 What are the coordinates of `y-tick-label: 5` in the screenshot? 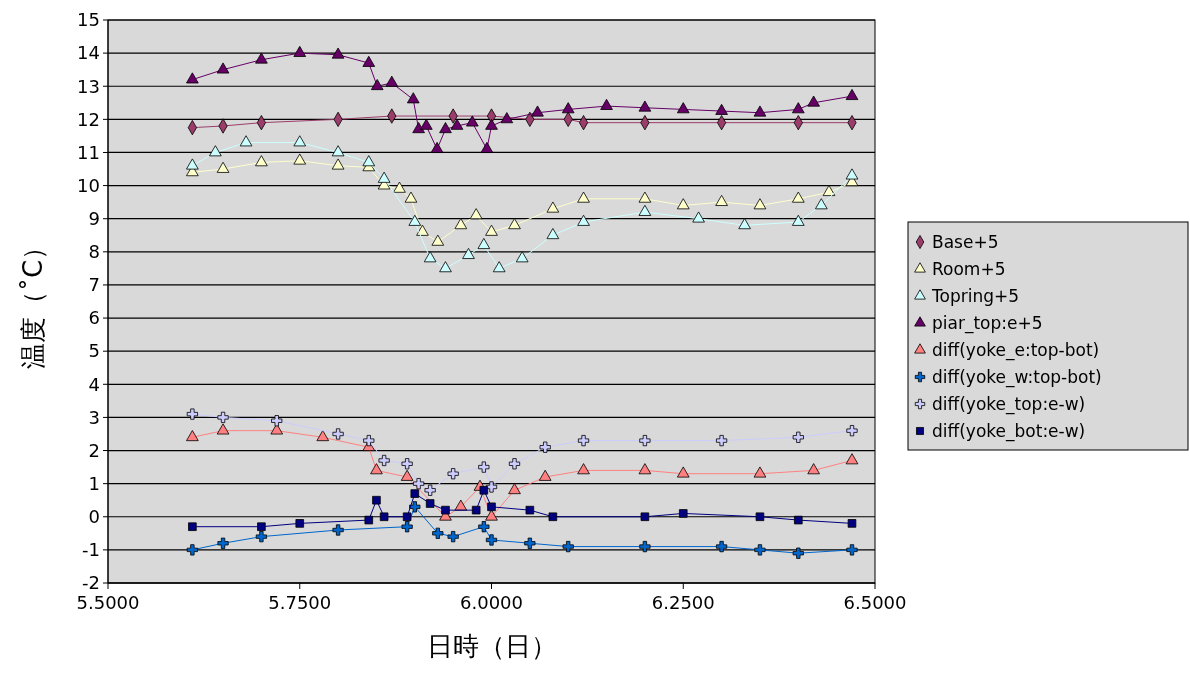 It's located at (94, 351).